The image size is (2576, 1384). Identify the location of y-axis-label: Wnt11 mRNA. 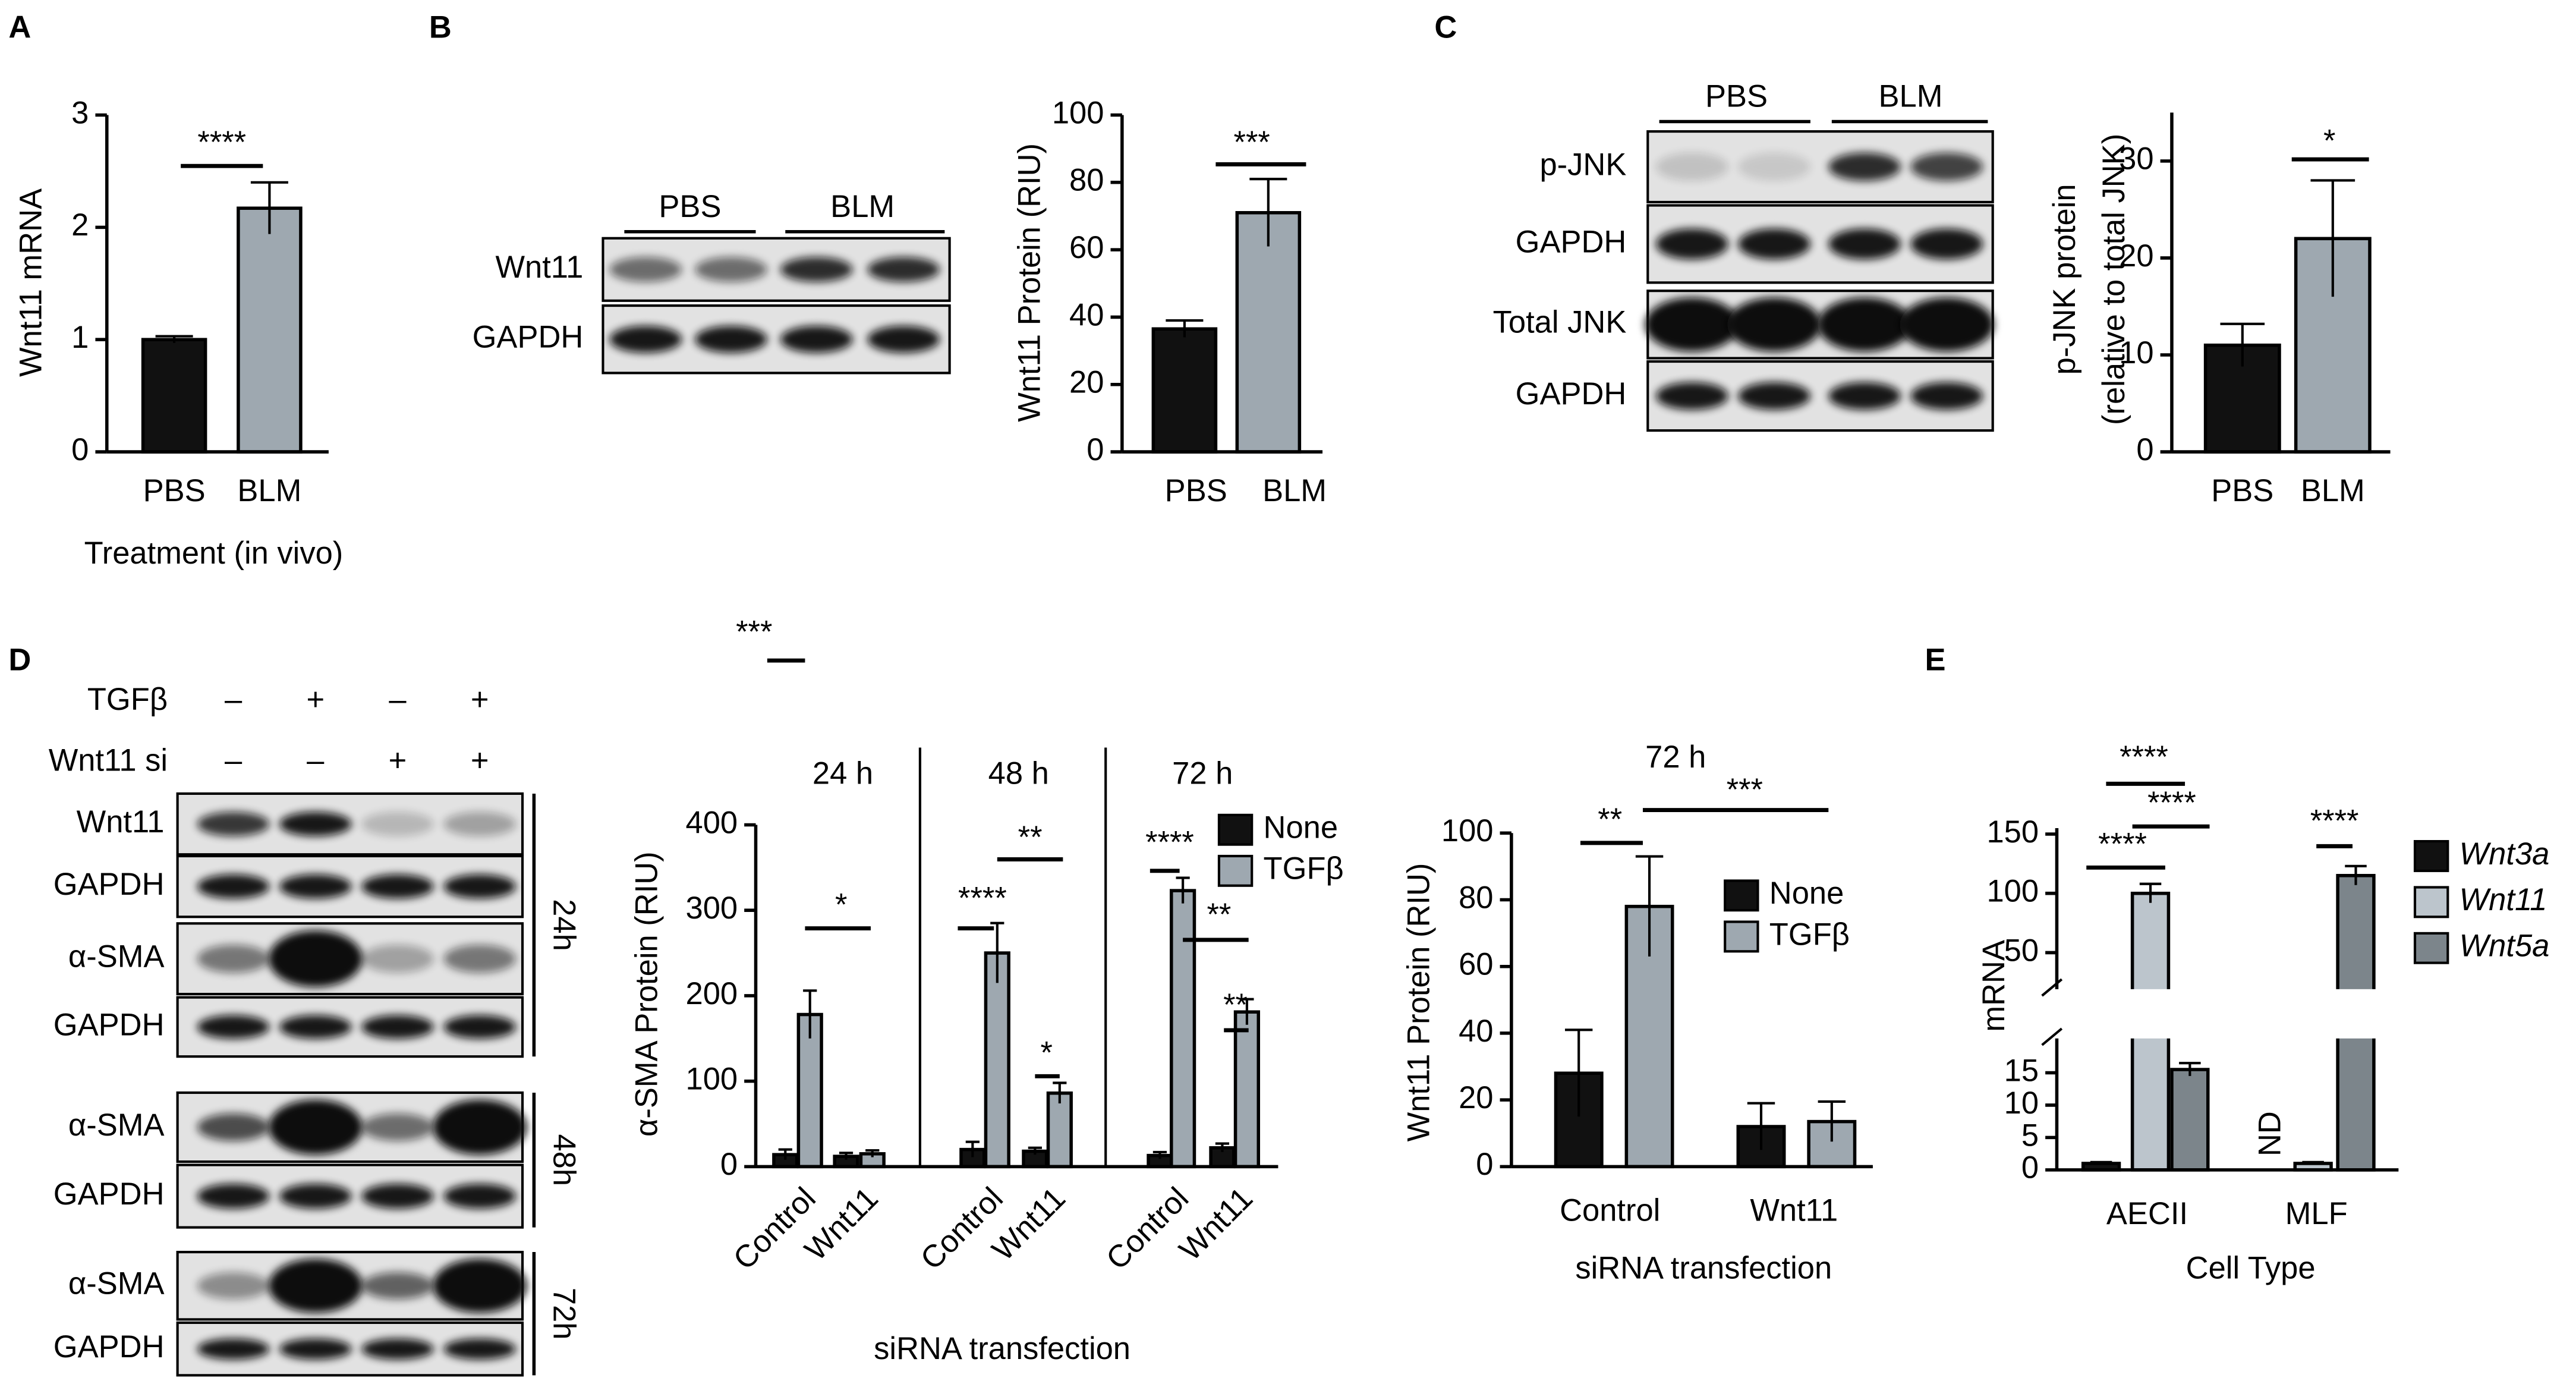
(30, 282).